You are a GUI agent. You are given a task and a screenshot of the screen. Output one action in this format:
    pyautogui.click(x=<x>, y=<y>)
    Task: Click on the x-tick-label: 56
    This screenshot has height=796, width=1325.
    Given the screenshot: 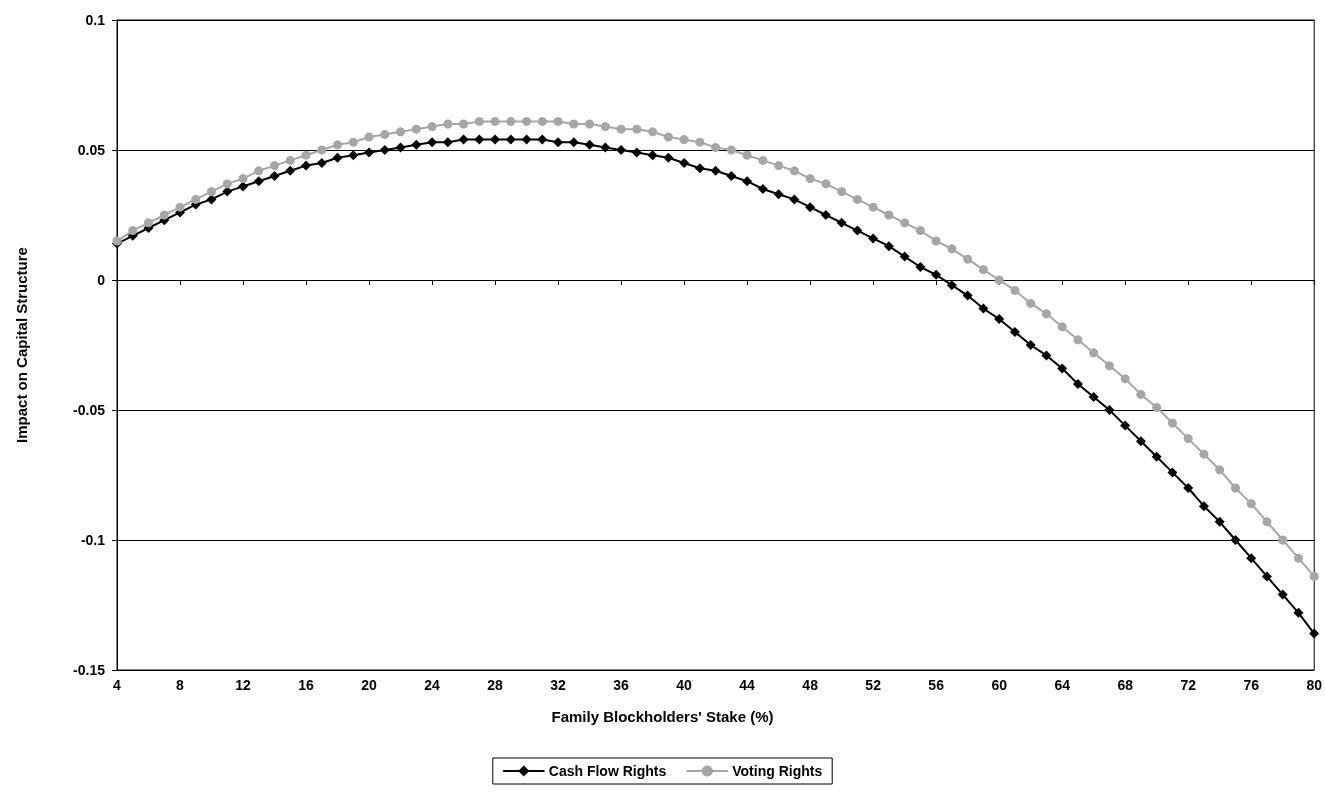 What is the action you would take?
    pyautogui.click(x=936, y=685)
    